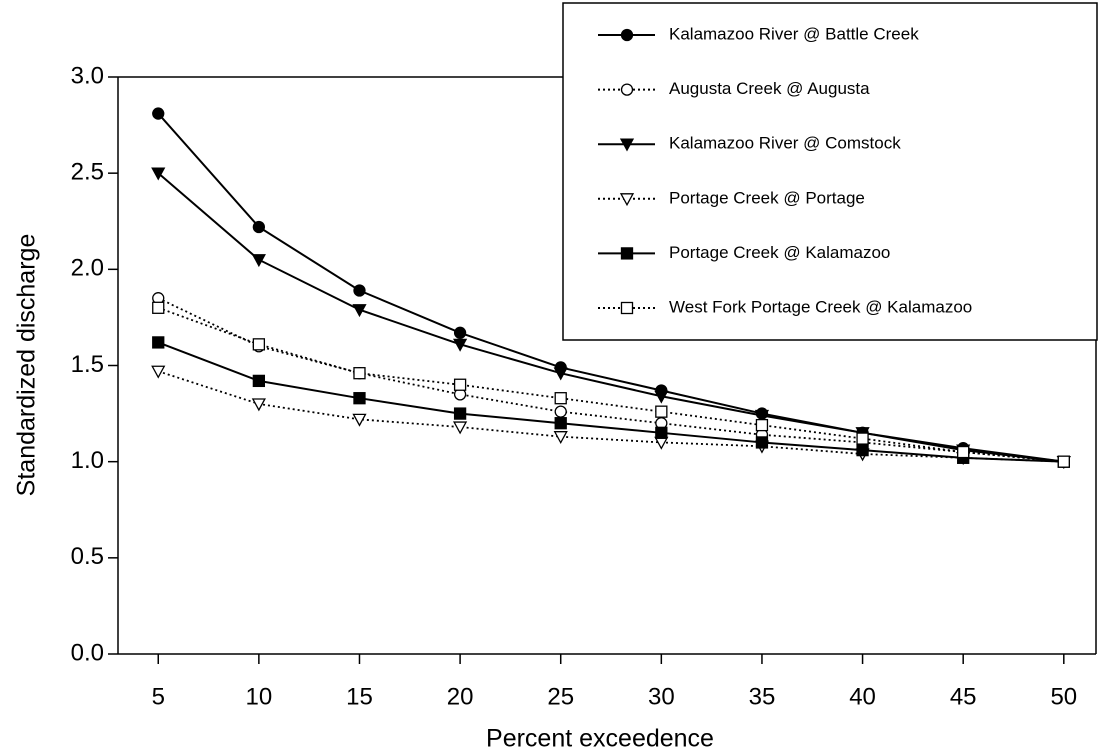 The image size is (1104, 756). I want to click on x-tick-label: 15, so click(359, 696).